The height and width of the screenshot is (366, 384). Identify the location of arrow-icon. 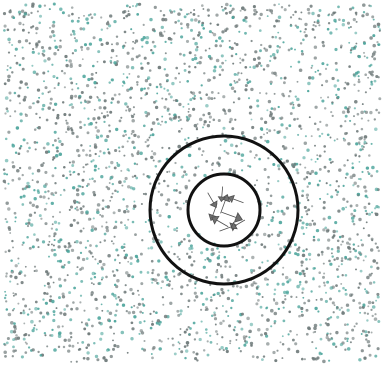
(221, 194).